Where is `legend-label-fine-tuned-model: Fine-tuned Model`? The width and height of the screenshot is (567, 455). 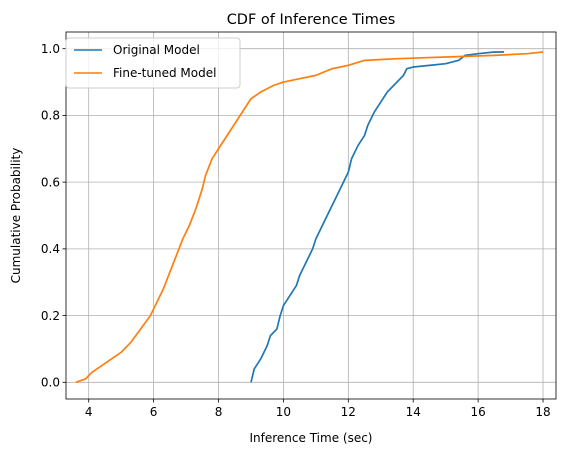 legend-label-fine-tuned-model: Fine-tuned Model is located at coordinates (164, 73).